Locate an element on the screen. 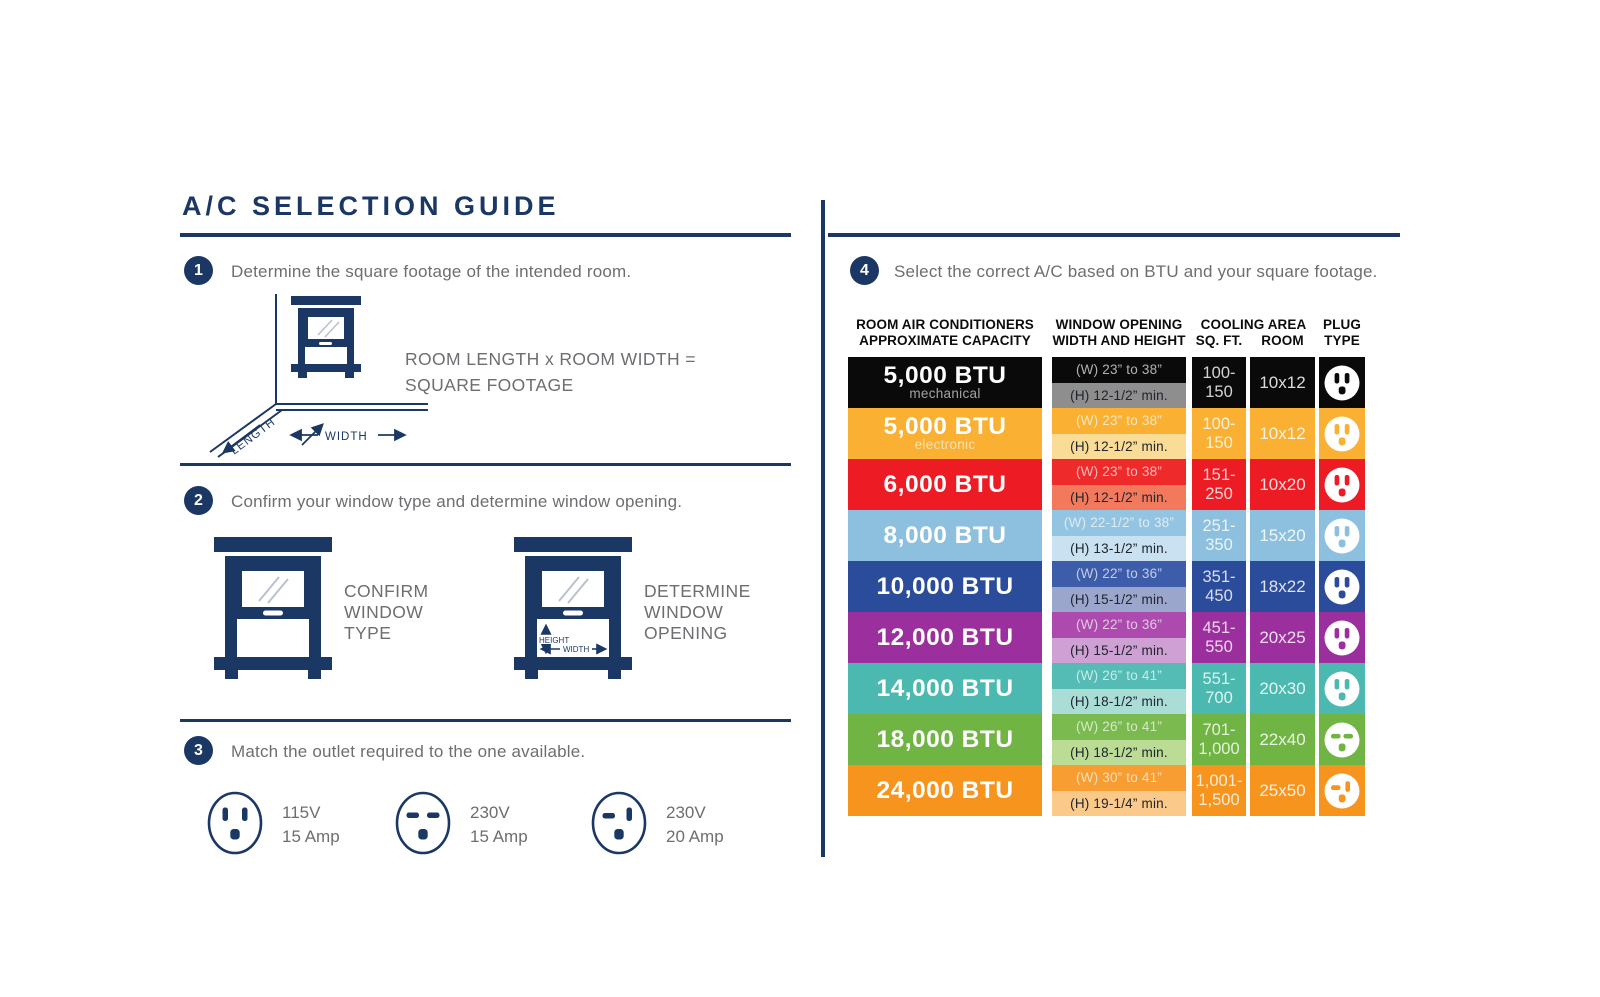  step-4-badge: 4 is located at coordinates (864, 270).